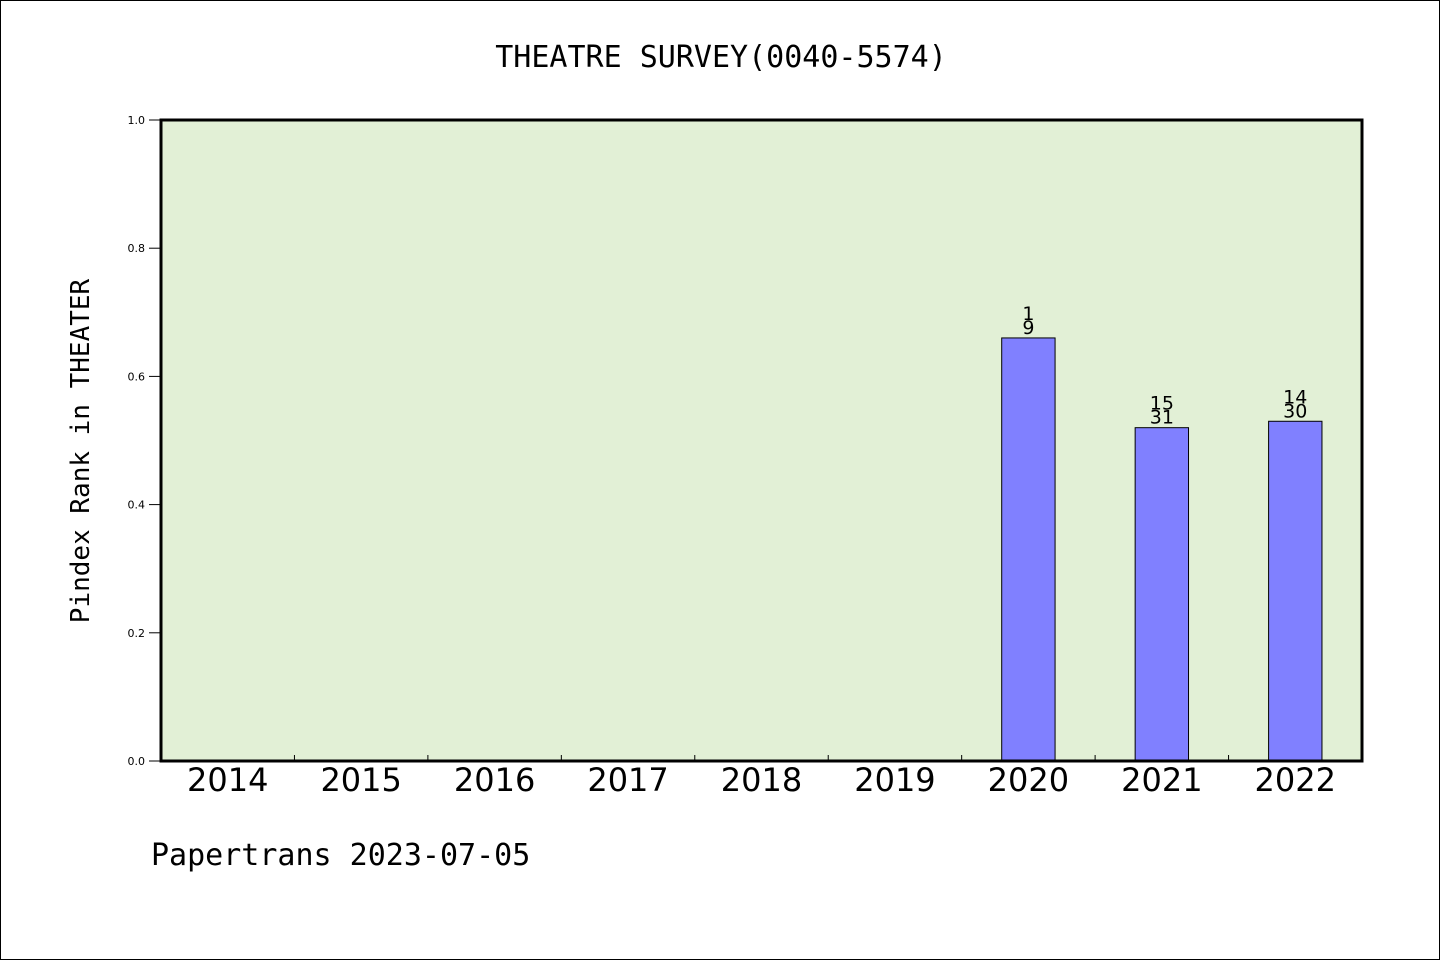 The height and width of the screenshot is (961, 1440). Describe the element at coordinates (1028, 549) in the screenshot. I see `bar-2020` at that location.